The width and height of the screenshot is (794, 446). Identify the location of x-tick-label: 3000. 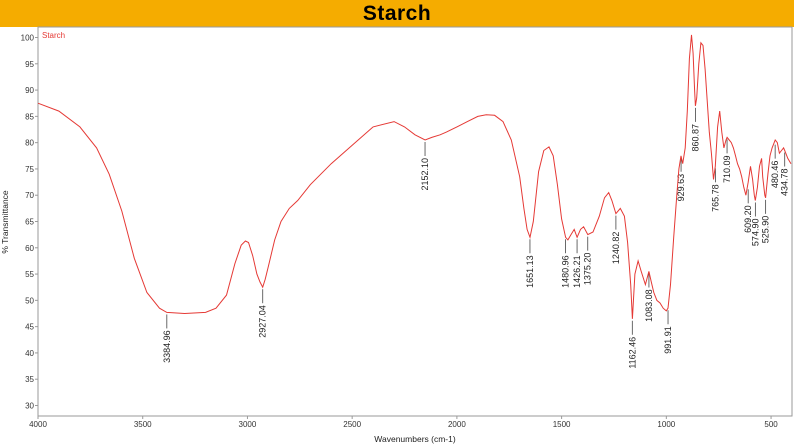
(248, 424).